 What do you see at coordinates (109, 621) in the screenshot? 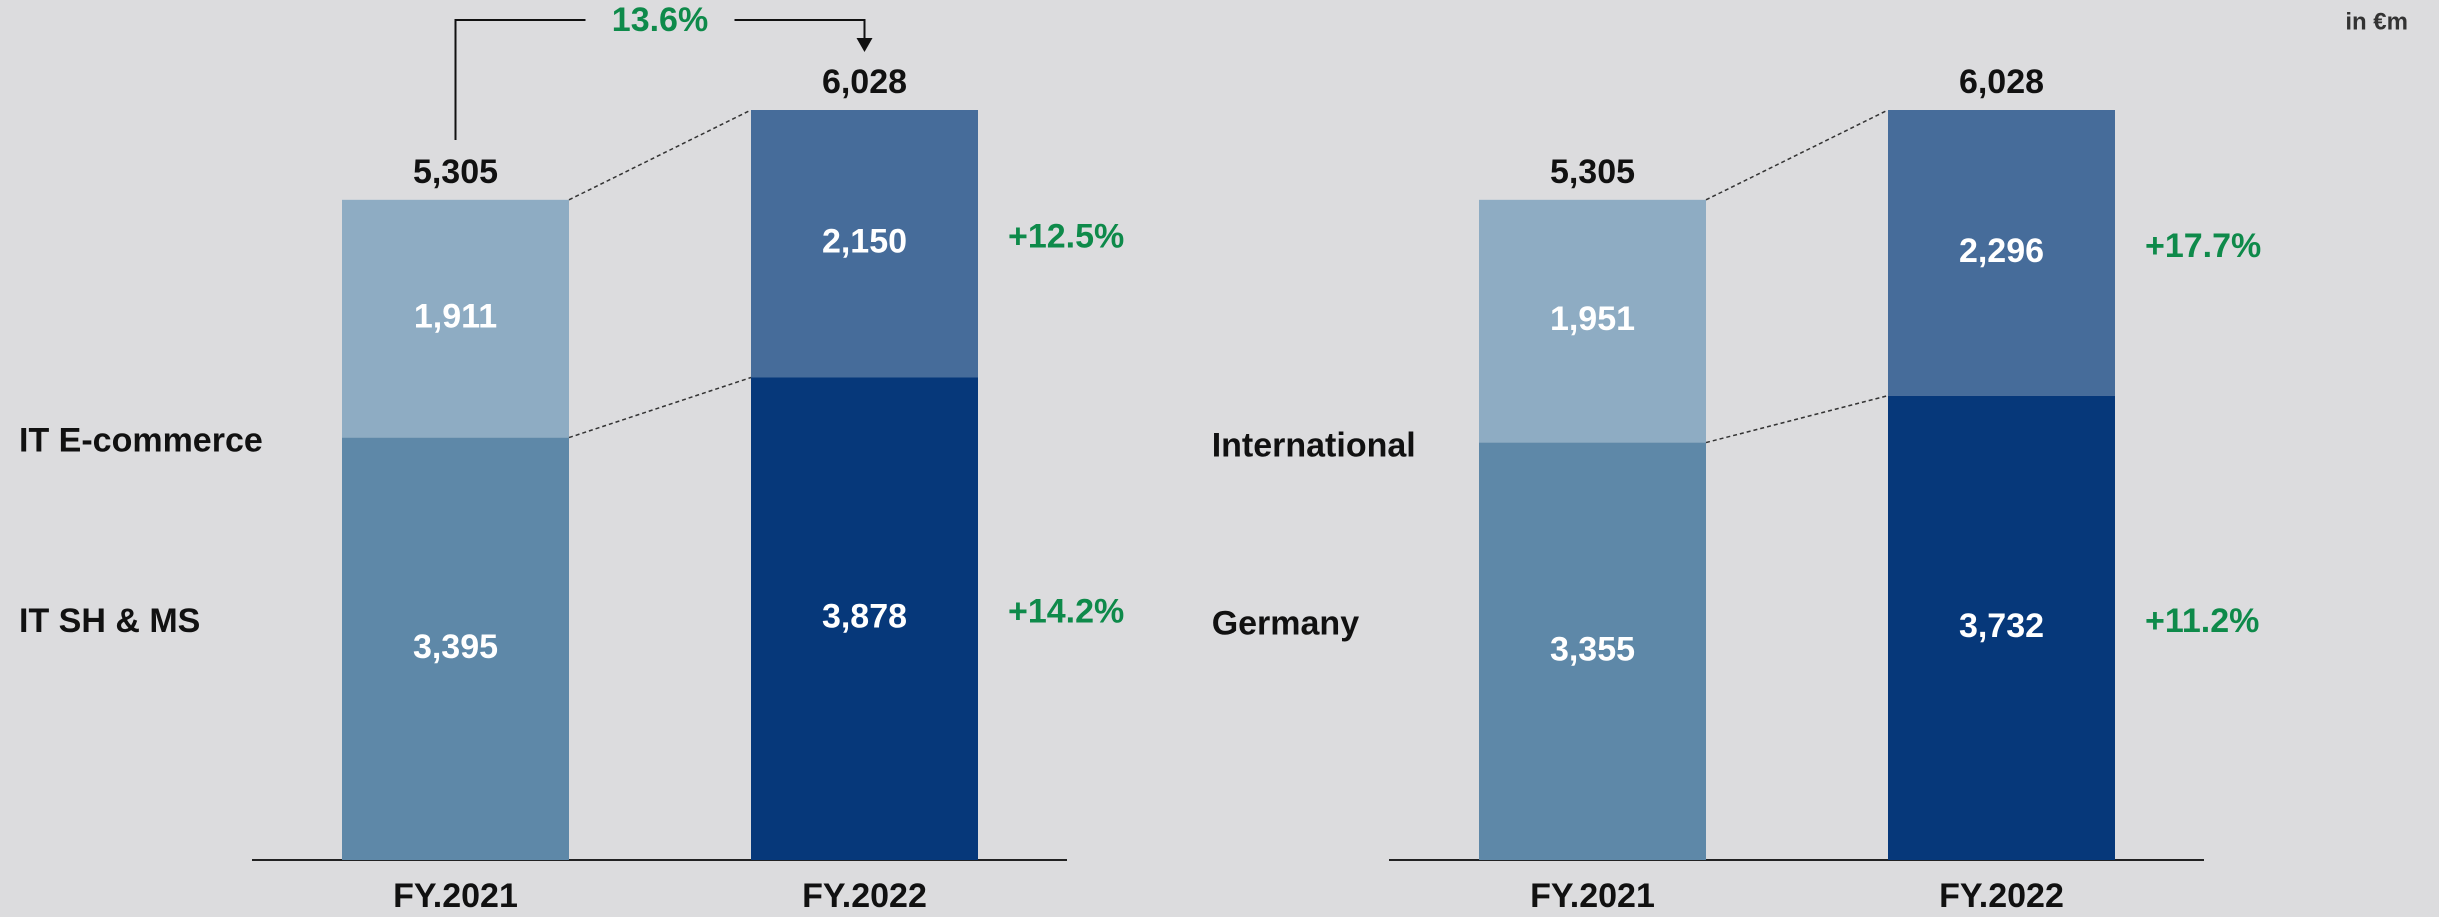
I see `series-label: IT SH & MS` at bounding box center [109, 621].